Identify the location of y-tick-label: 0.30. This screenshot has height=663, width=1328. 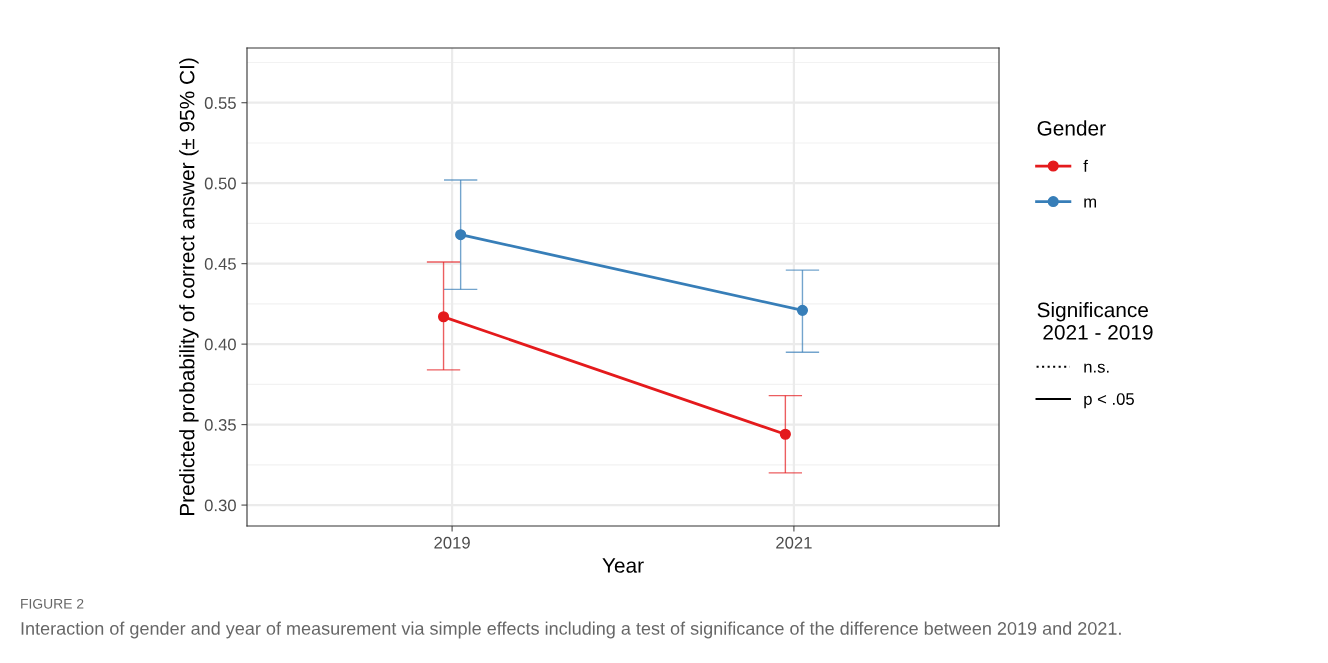
(220, 505).